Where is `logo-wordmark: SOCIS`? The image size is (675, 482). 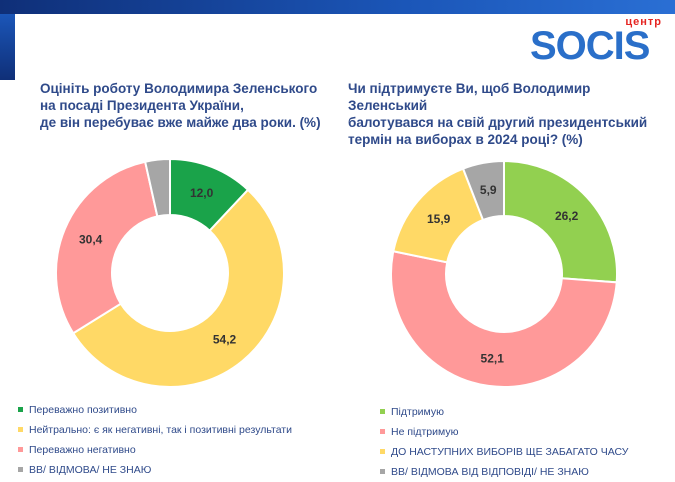 logo-wordmark: SOCIS is located at coordinates (590, 46).